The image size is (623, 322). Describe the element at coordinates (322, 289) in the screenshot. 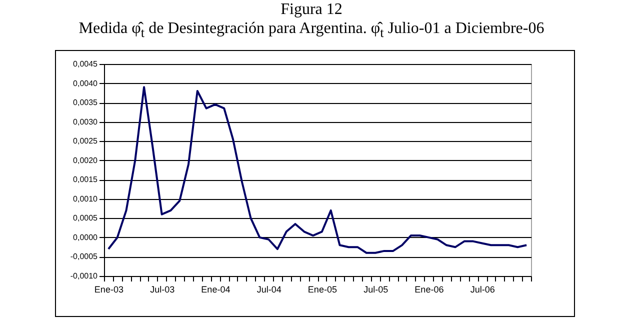

I see `x-tick-label: Ene-05` at that location.